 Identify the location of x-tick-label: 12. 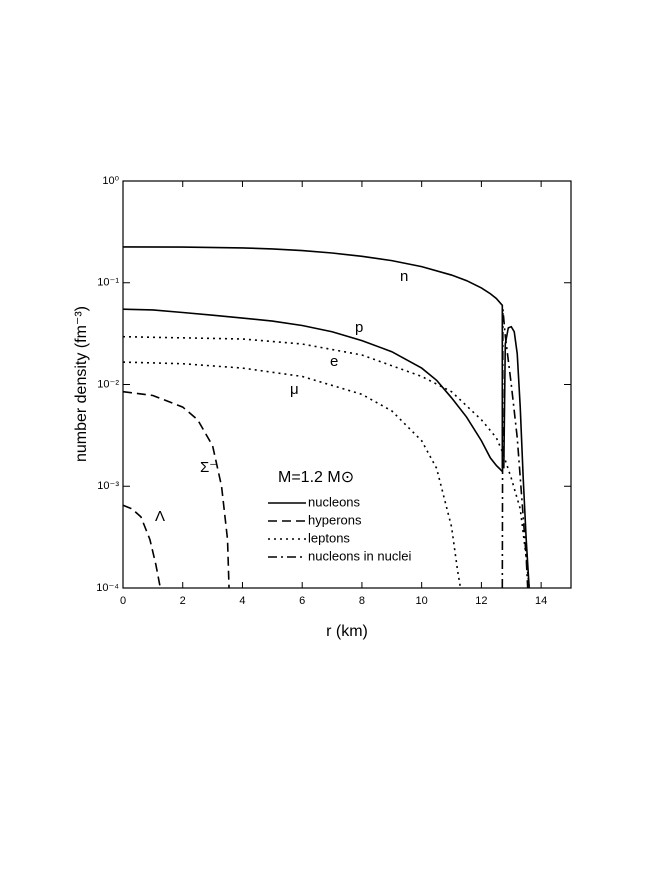
(481, 601).